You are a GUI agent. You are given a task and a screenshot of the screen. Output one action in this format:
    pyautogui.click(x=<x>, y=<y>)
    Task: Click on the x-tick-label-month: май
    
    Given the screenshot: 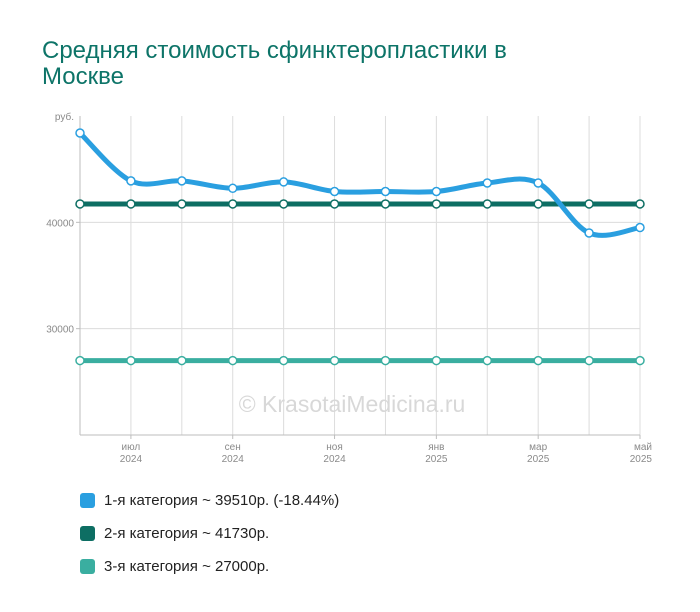 What is the action you would take?
    pyautogui.click(x=643, y=447)
    